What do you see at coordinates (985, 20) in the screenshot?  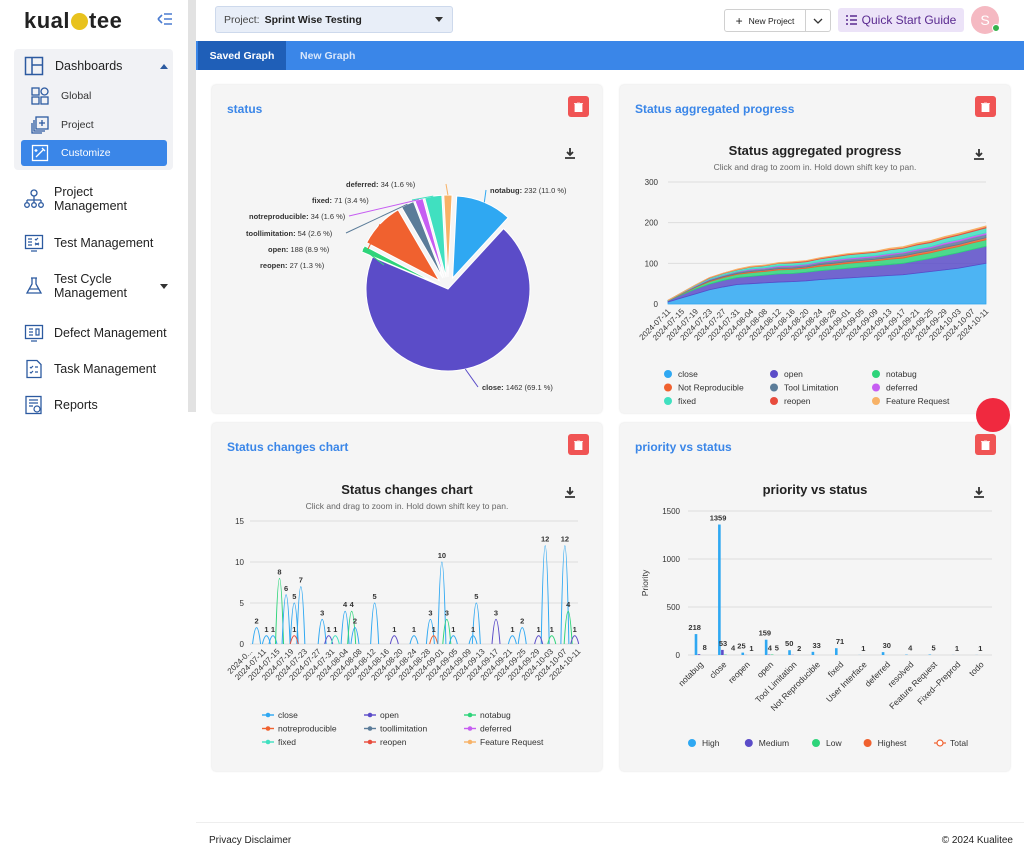 I see `user-avatar: S` at bounding box center [985, 20].